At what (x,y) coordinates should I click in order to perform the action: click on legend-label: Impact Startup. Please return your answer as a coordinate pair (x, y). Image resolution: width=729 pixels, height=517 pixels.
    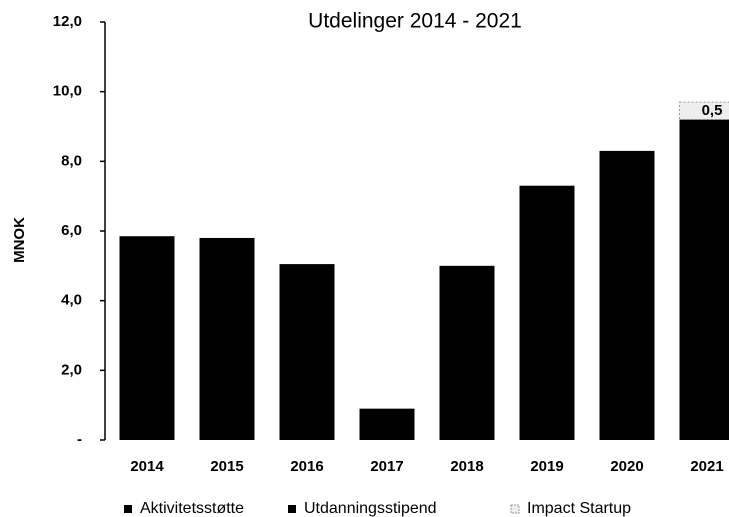
    Looking at the image, I should click on (579, 508).